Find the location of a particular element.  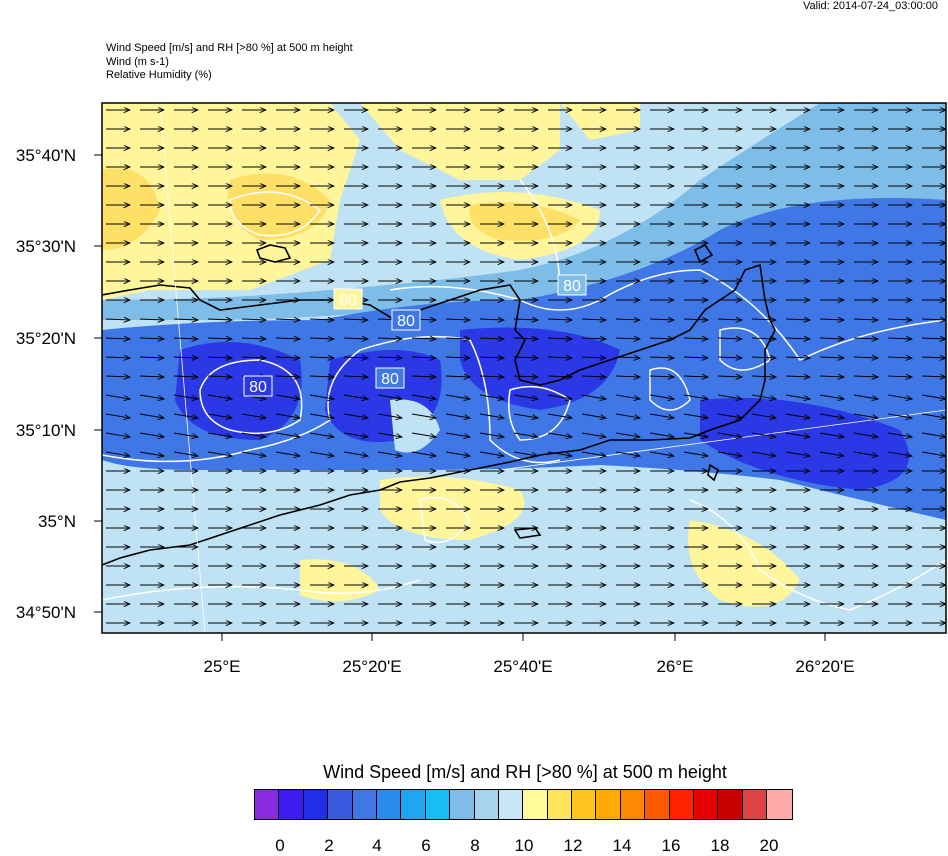

colorbar-labels: 0 2 4 6 8 10 12 14 16 18 20 is located at coordinates (474, 846).